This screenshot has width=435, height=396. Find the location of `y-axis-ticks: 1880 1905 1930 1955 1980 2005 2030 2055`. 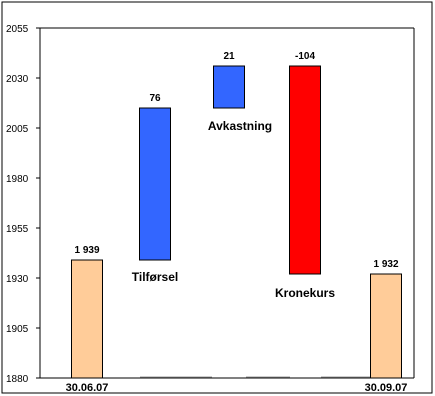

y-axis-ticks: 1880 1905 1930 1955 1980 2005 2030 2055 is located at coordinates (23, 204).